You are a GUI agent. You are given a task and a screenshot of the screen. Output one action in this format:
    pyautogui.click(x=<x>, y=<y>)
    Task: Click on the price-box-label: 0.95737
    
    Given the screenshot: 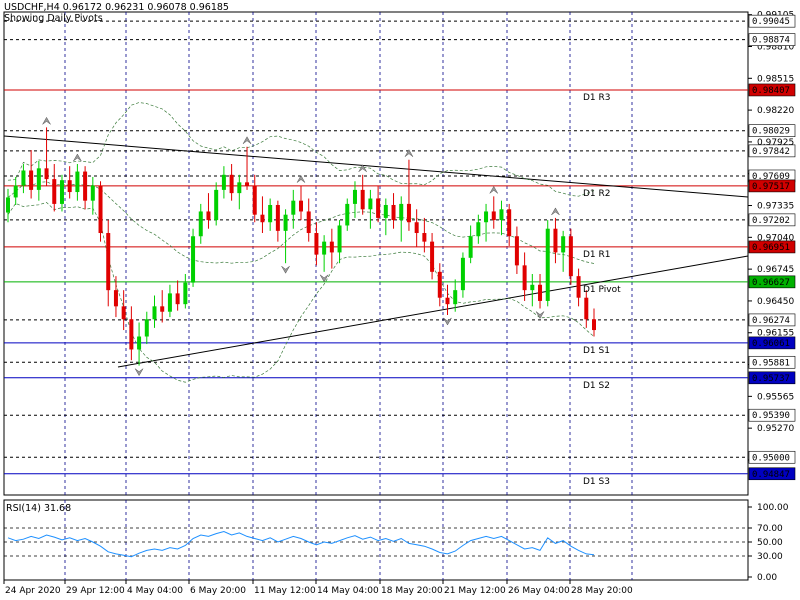 What is the action you would take?
    pyautogui.click(x=771, y=379)
    